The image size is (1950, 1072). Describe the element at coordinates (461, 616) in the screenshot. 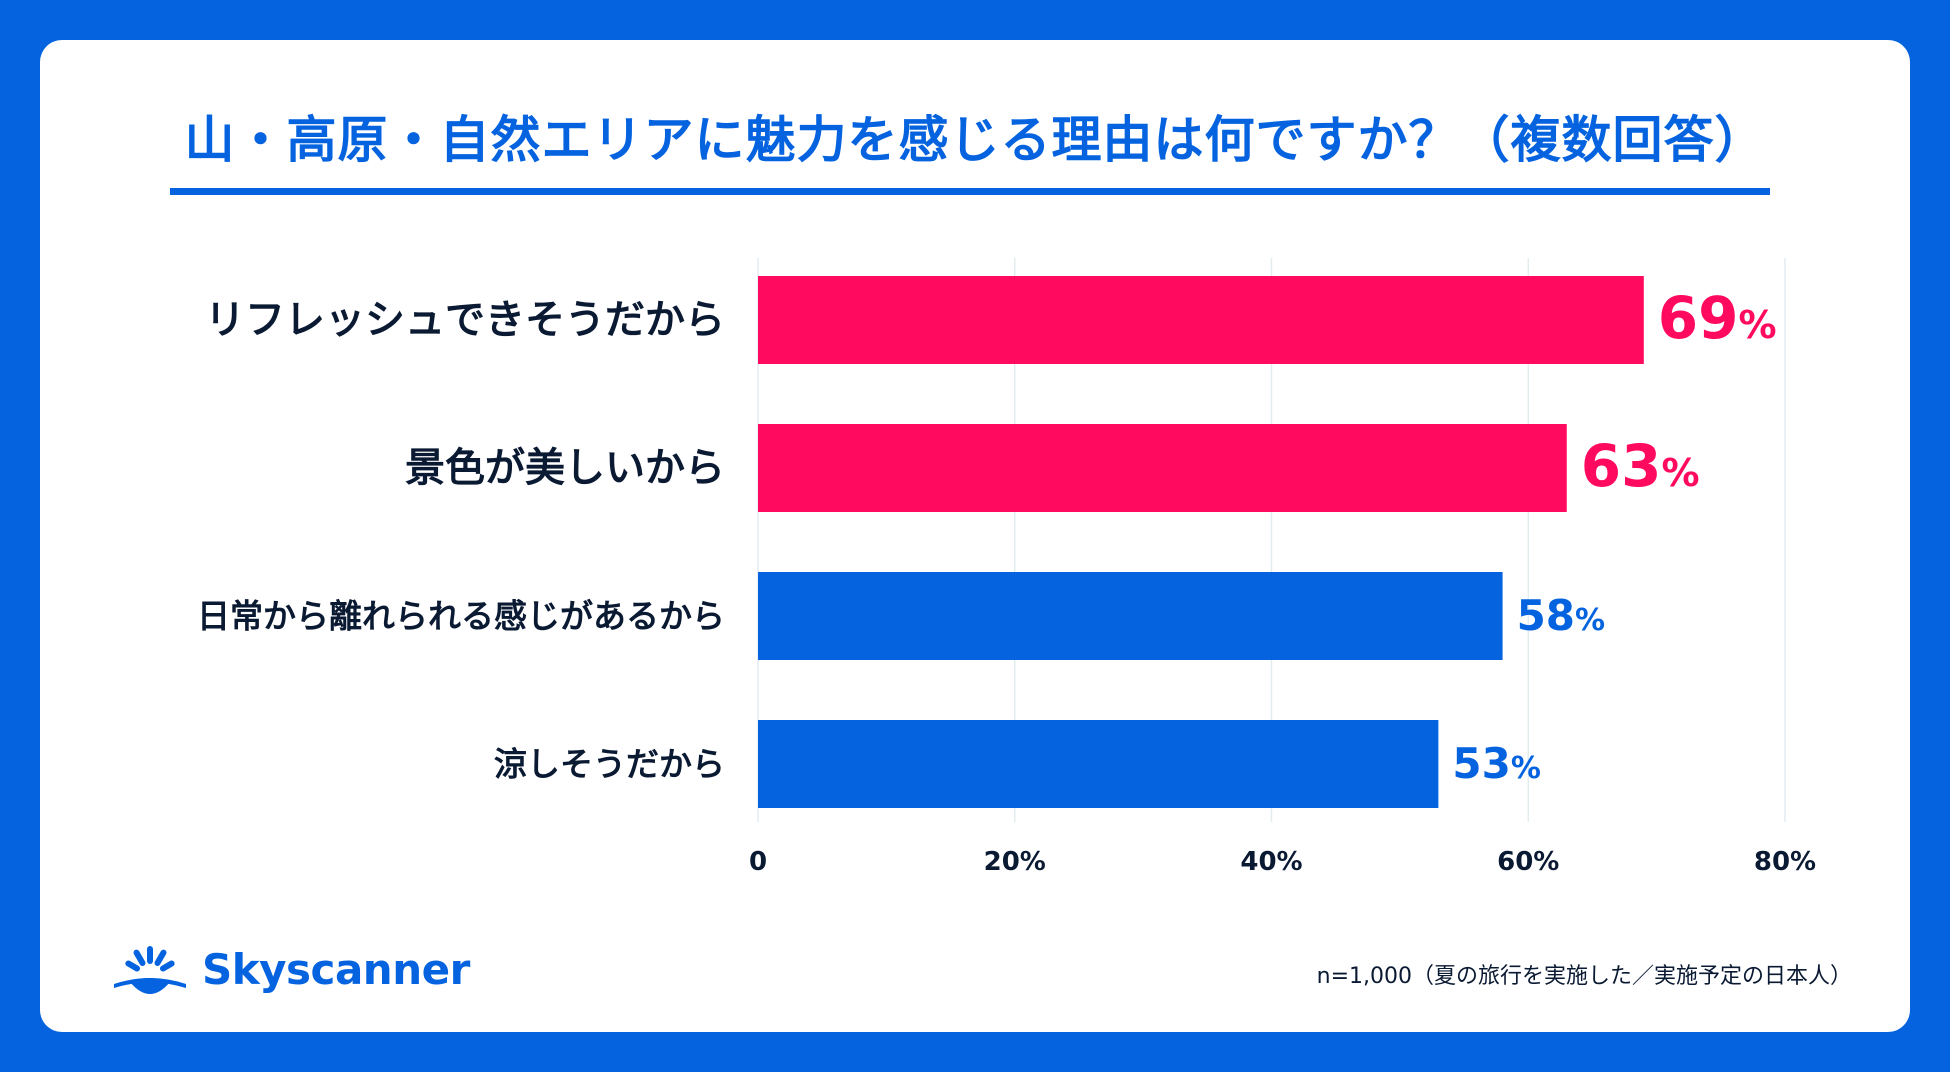

I see `category-label-2: 日常から離れられる感じがあるから` at that location.